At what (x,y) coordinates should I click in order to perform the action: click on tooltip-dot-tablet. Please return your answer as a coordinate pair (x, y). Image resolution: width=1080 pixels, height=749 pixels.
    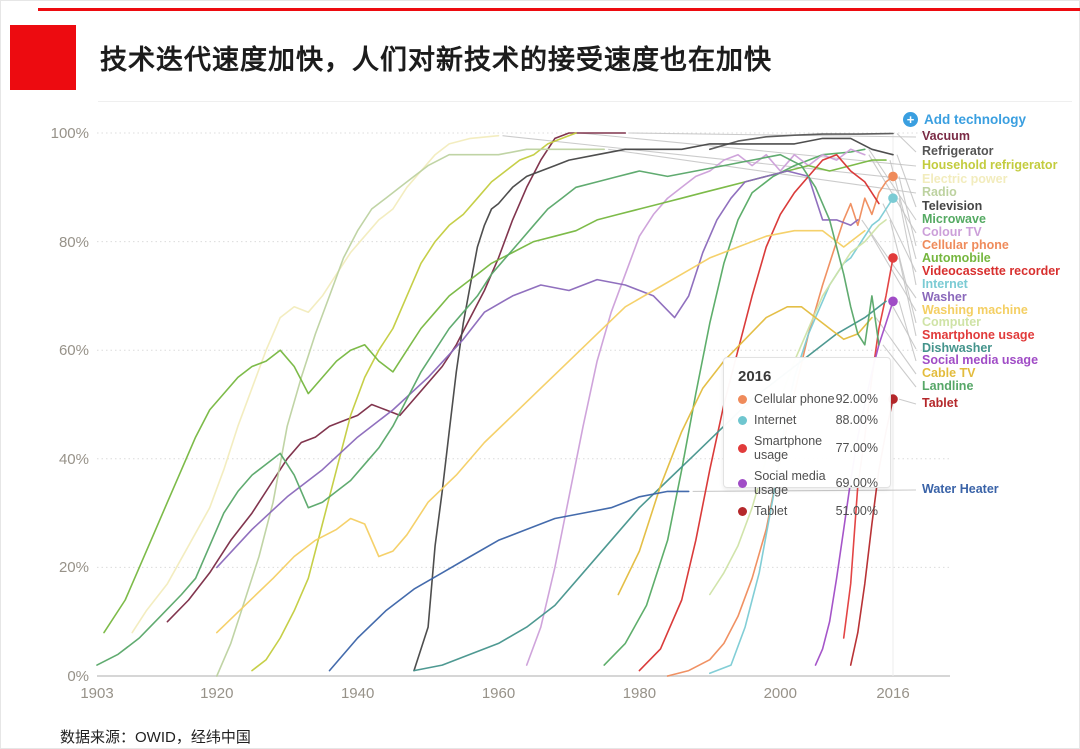
    Looking at the image, I should click on (742, 511).